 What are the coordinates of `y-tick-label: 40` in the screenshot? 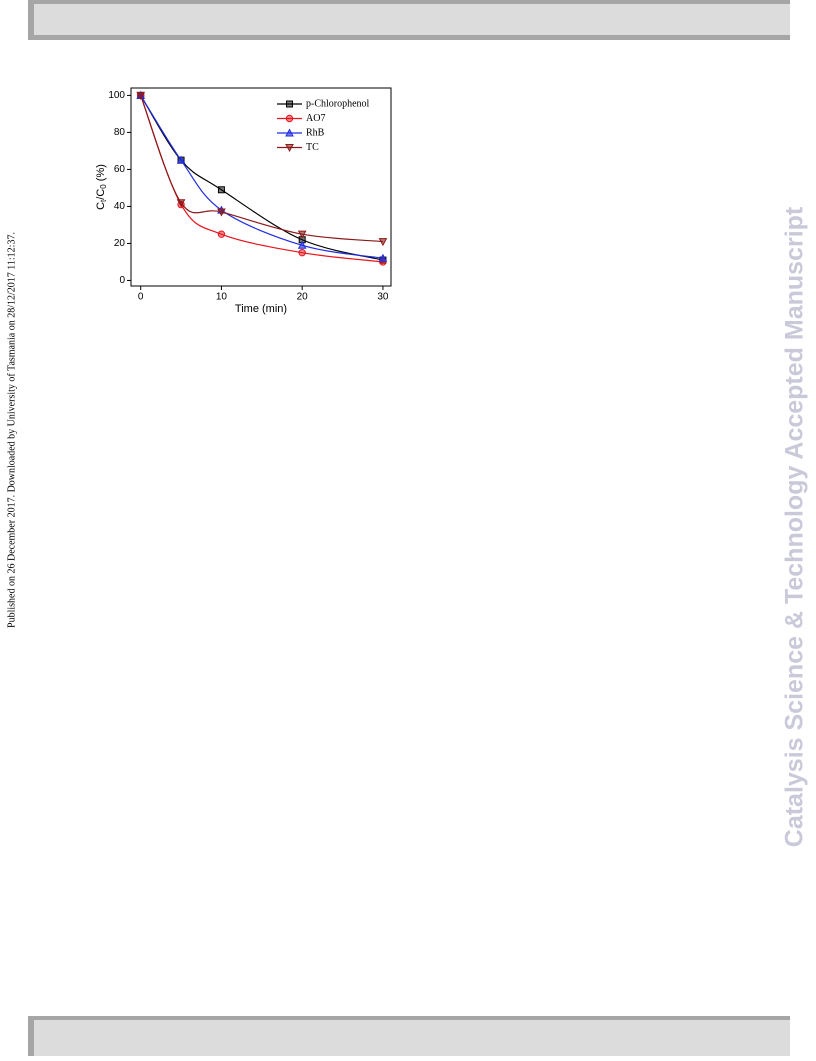 It's located at (120, 206).